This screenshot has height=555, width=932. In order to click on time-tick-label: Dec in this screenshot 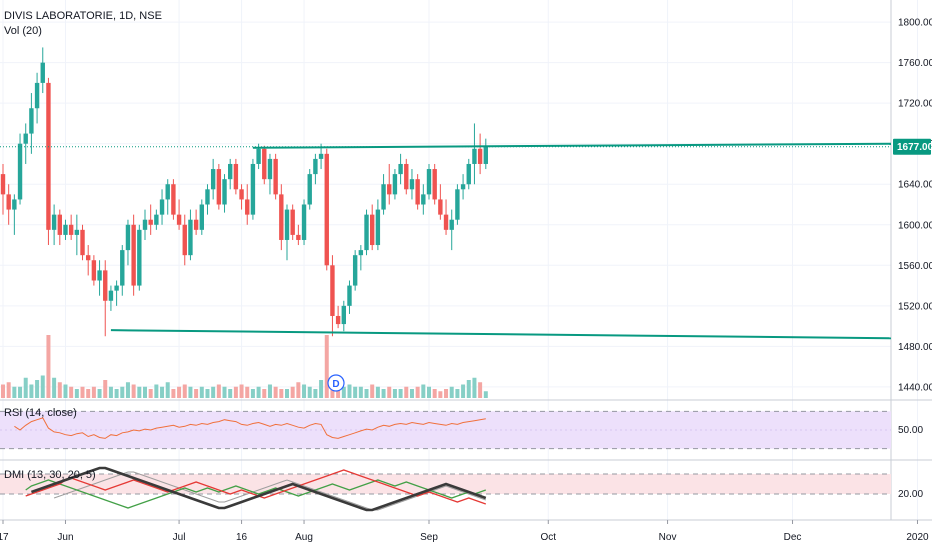, I will do `click(793, 537)`.